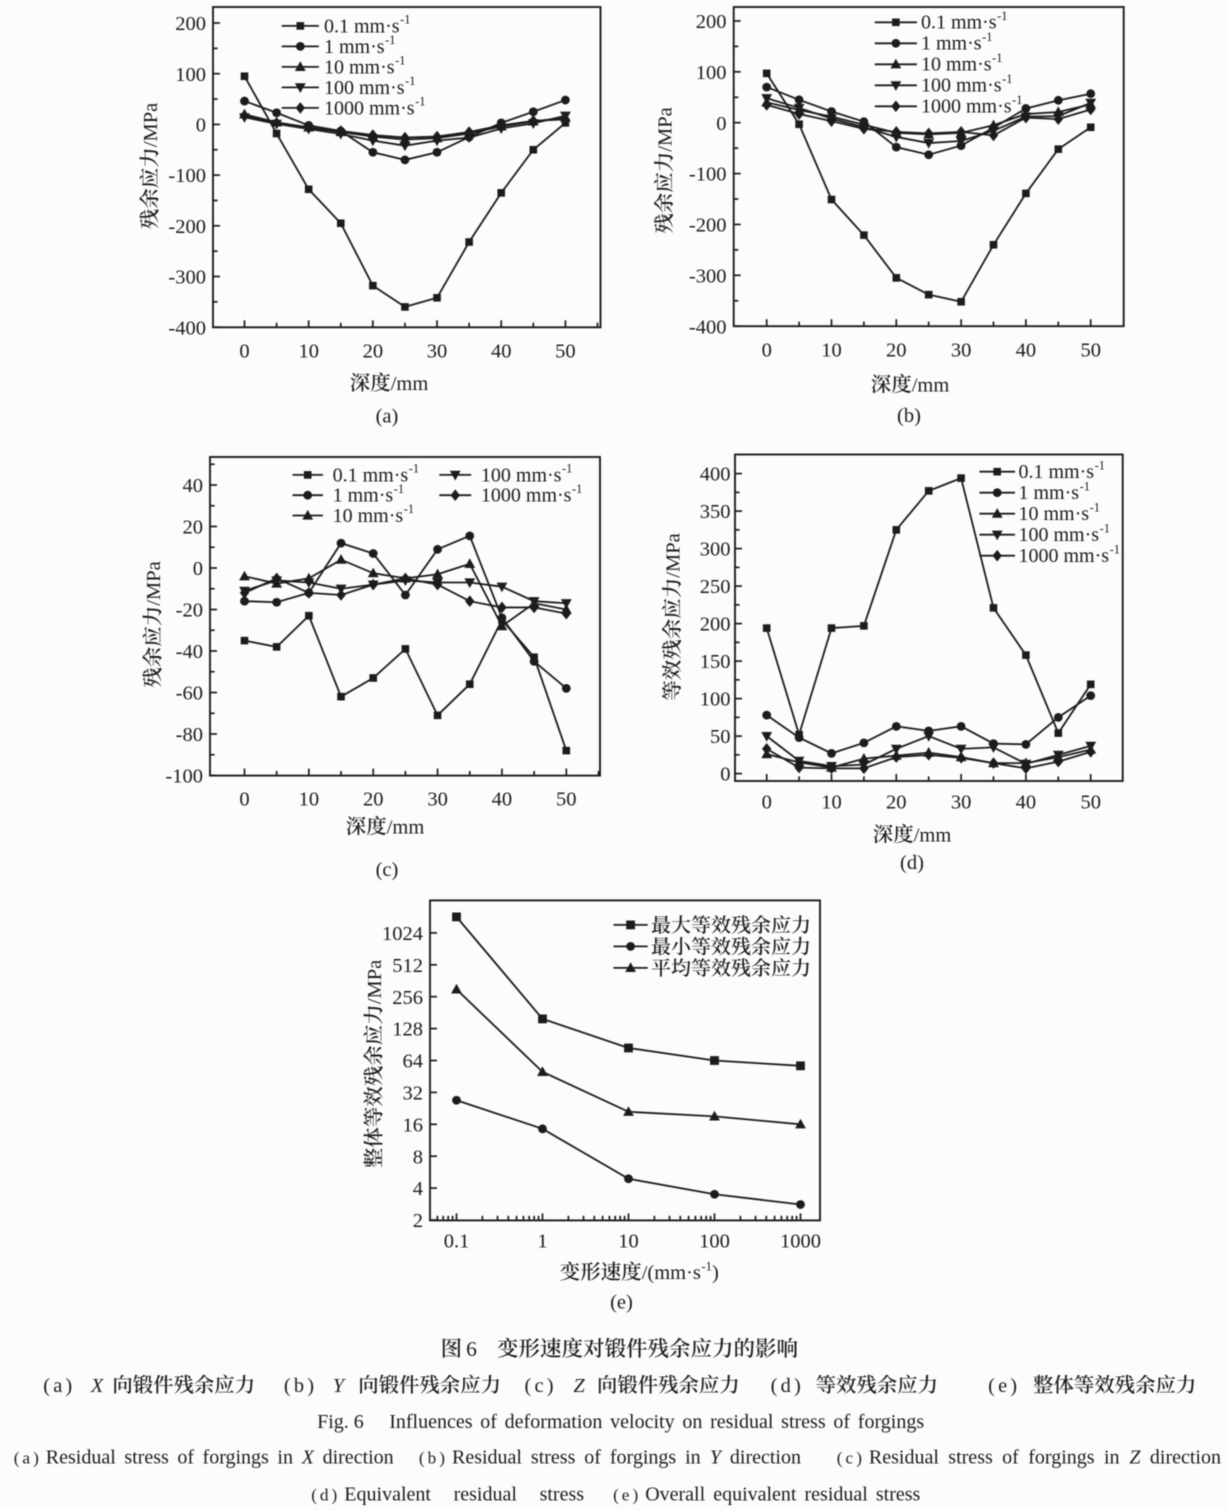 This screenshot has width=1227, height=1510. What do you see at coordinates (912, 863) in the screenshot?
I see `svg-text: (d)` at bounding box center [912, 863].